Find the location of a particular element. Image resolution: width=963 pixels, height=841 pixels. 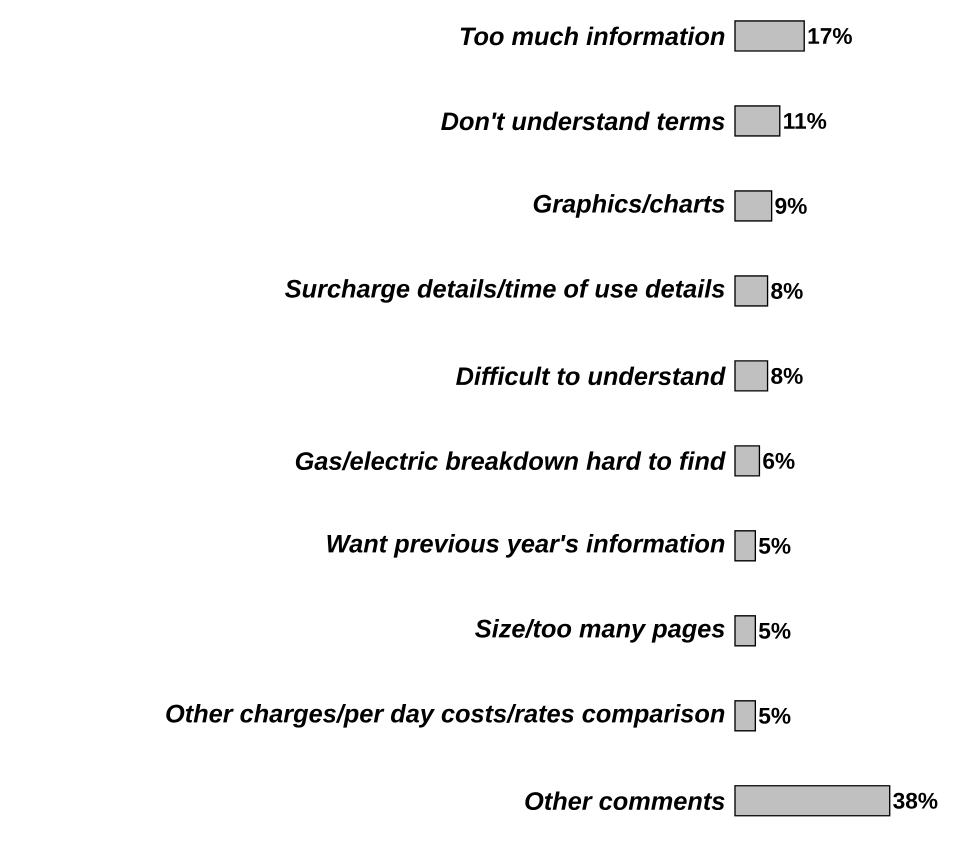

y-tick-label: Other comments is located at coordinates (624, 800).